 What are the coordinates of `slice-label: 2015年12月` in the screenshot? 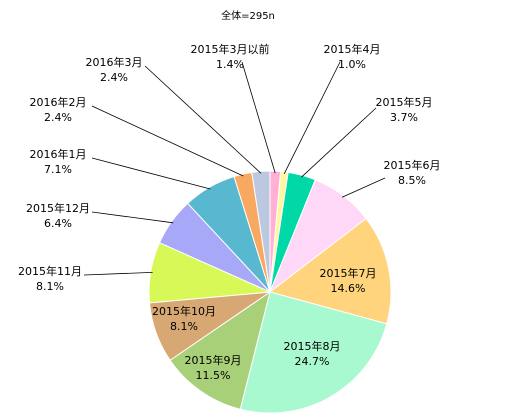 It's located at (58, 208).